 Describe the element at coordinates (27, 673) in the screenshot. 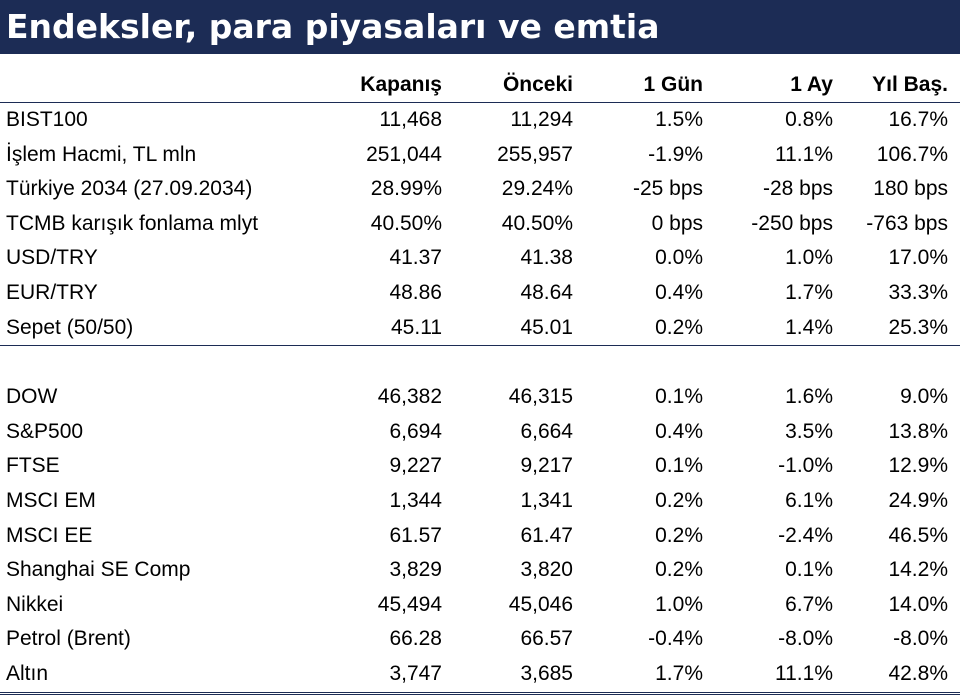

I see `row-label: Altın` at that location.